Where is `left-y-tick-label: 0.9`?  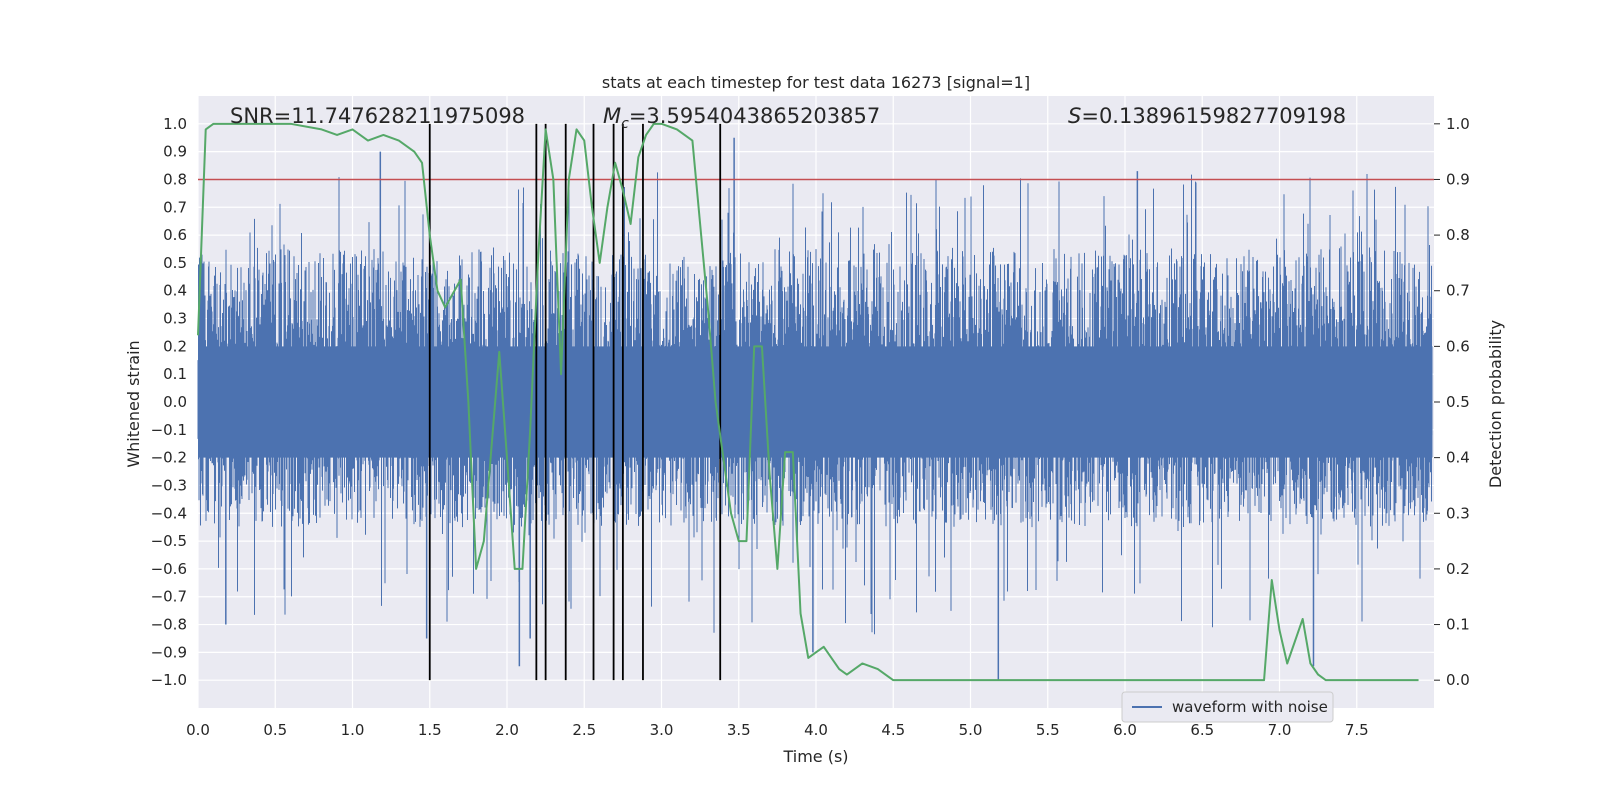
left-y-tick-label: 0.9 is located at coordinates (175, 152).